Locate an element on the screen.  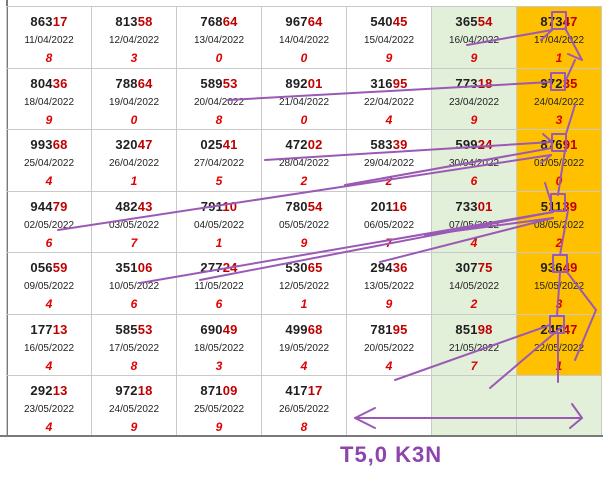
result-cell: 20116 06/05/2022 7 is located at coordinates (389, 222).